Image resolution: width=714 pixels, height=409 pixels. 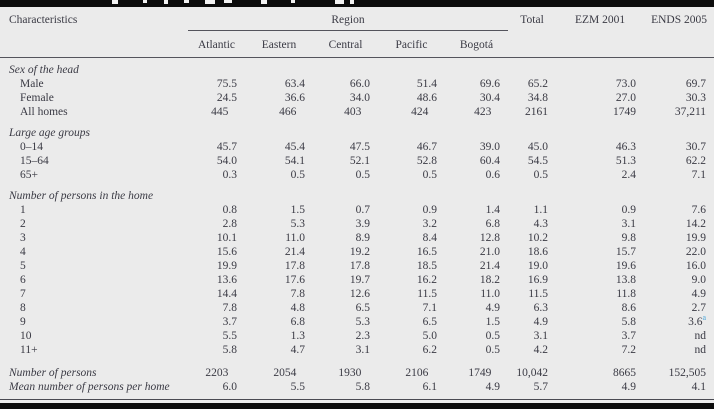 What do you see at coordinates (362, 224) in the screenshot?
I see `value: 3.9` at bounding box center [362, 224].